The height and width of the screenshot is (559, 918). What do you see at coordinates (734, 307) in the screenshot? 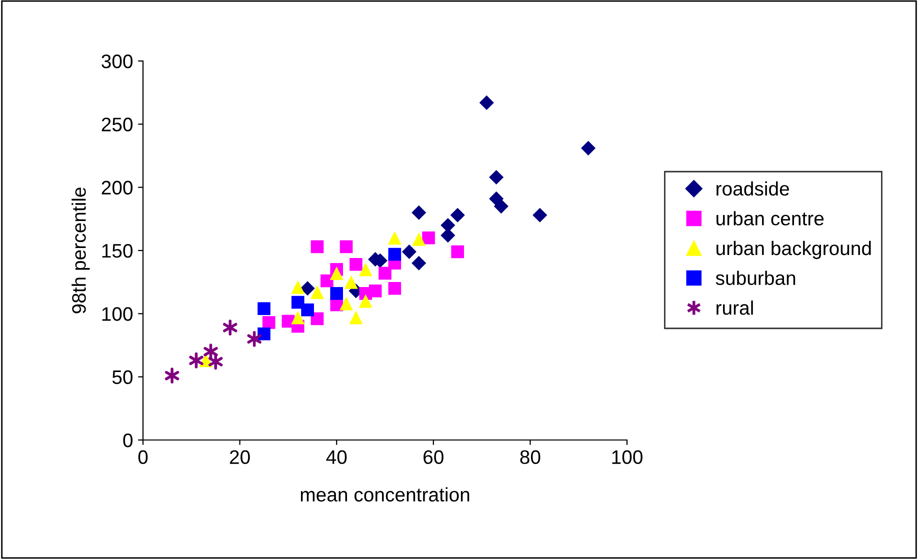
I see `legend-label: rural` at bounding box center [734, 307].